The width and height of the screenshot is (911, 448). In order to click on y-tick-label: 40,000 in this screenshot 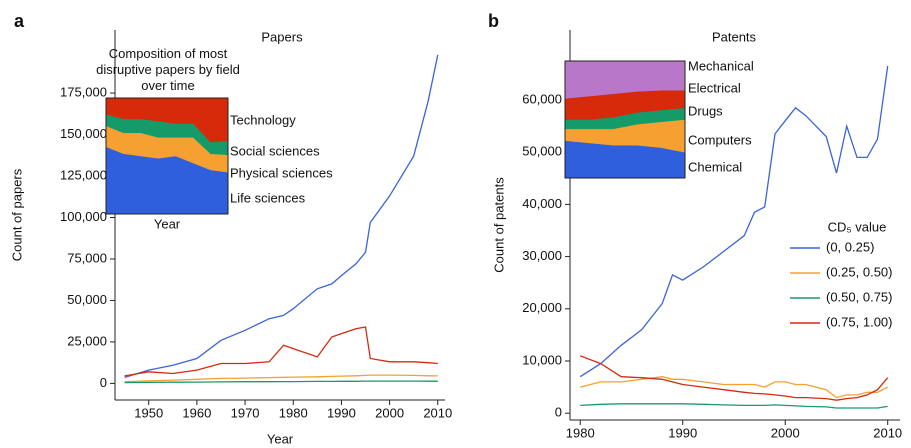, I will do `click(542, 203)`.